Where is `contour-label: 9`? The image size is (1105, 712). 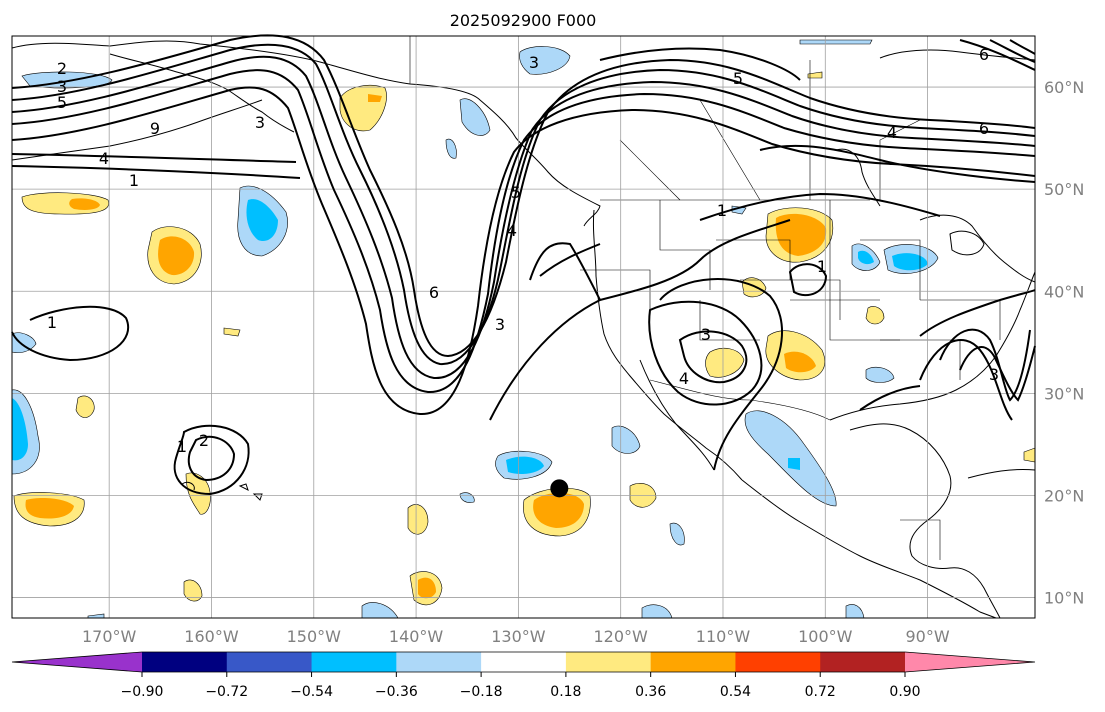
contour-label: 9 is located at coordinates (155, 128).